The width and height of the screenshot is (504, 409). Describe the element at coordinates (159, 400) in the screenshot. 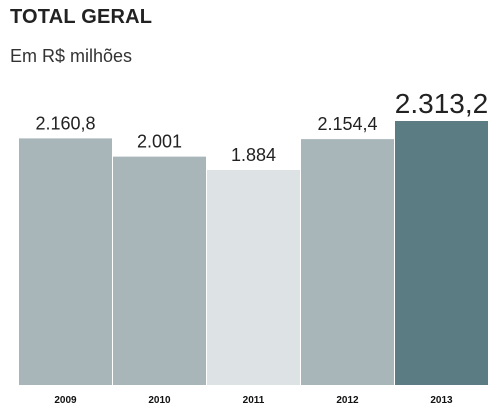

I see `x-tick-2010: 2010` at that location.